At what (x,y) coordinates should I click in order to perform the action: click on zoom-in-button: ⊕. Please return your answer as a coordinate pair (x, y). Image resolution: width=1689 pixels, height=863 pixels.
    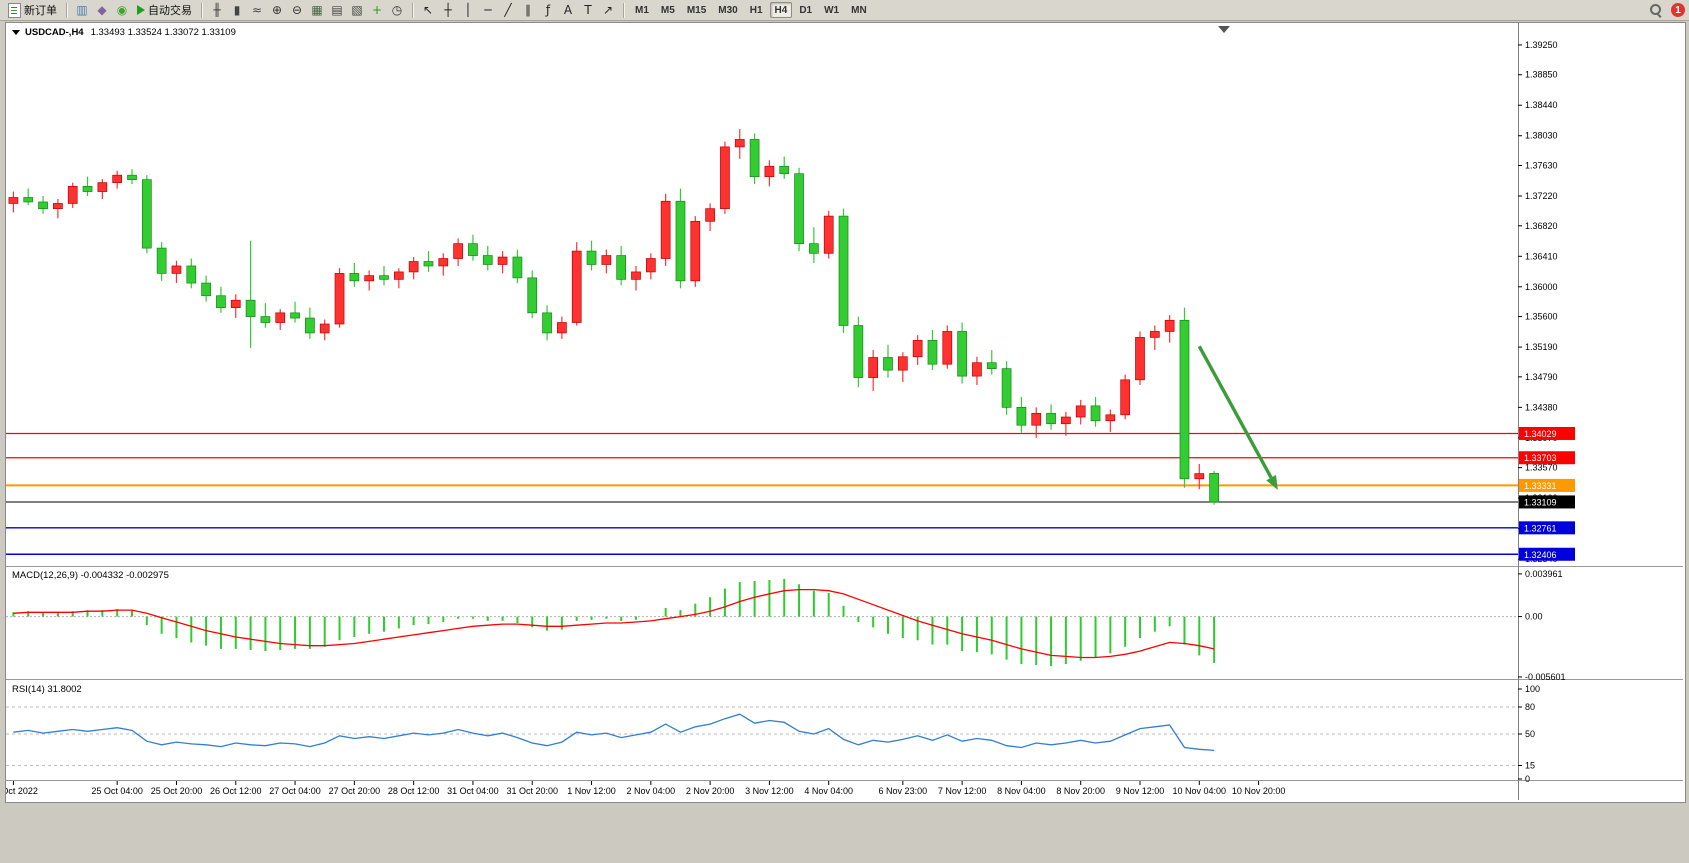
    Looking at the image, I should click on (277, 10).